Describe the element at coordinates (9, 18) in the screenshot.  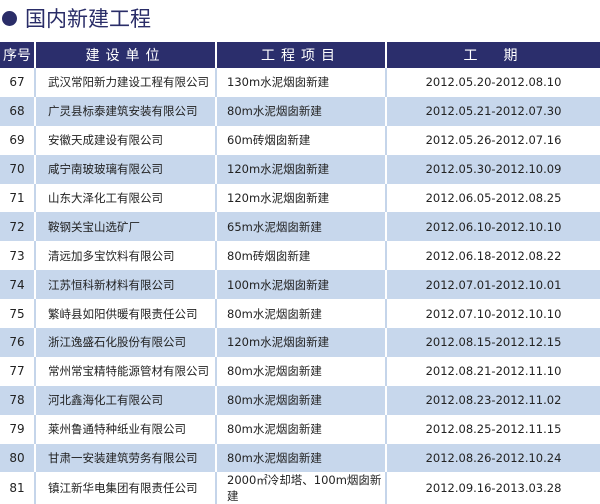
I see `bullet-icon` at that location.